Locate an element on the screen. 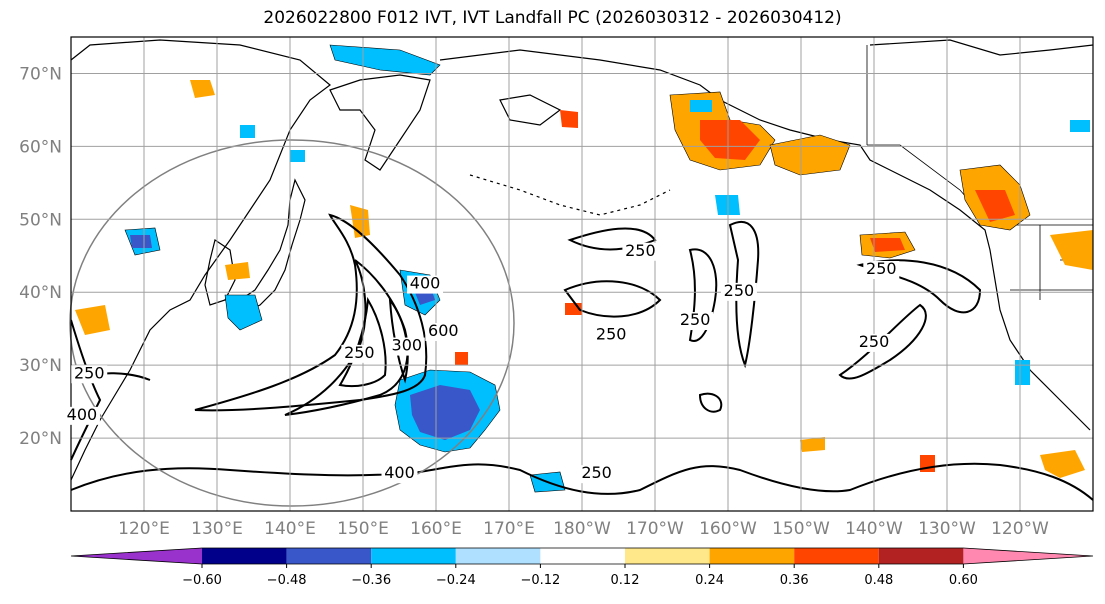  colorbar-tick-label: 0.12 is located at coordinates (625, 580).